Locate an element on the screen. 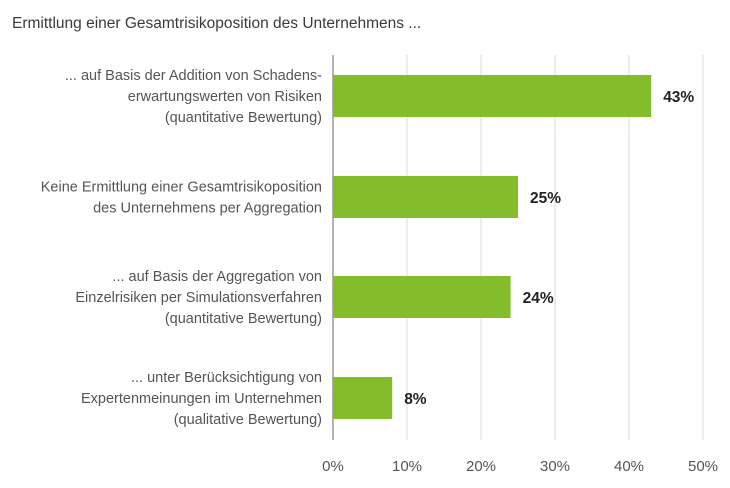 The image size is (730, 488). value-label: 43% is located at coordinates (678, 97).